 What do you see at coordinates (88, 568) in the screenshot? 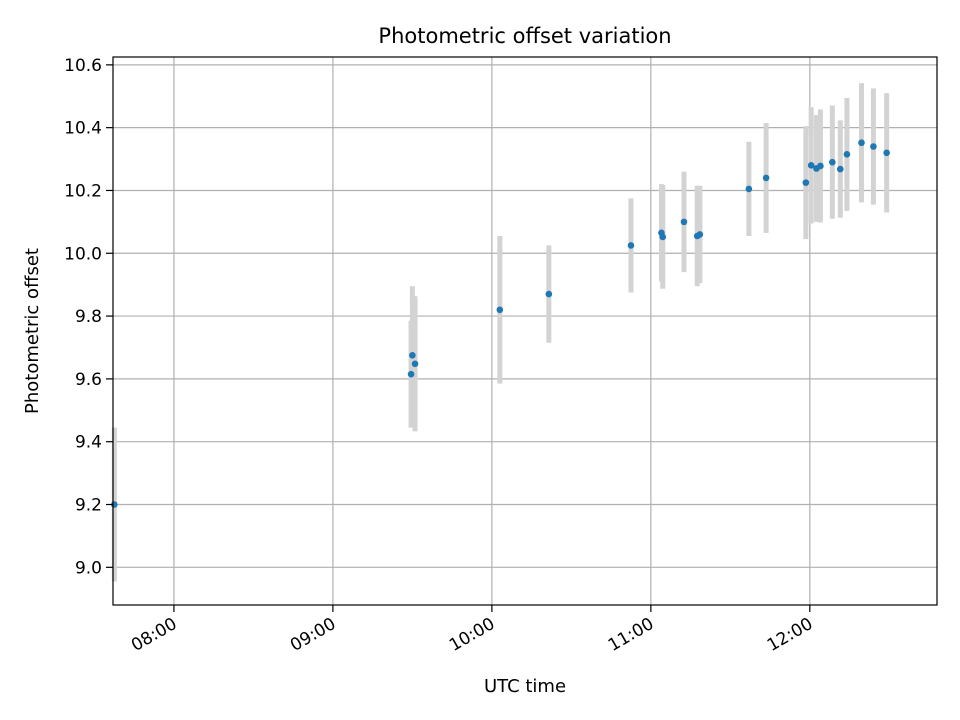
I see `y-tick-label: 9.0` at bounding box center [88, 568].